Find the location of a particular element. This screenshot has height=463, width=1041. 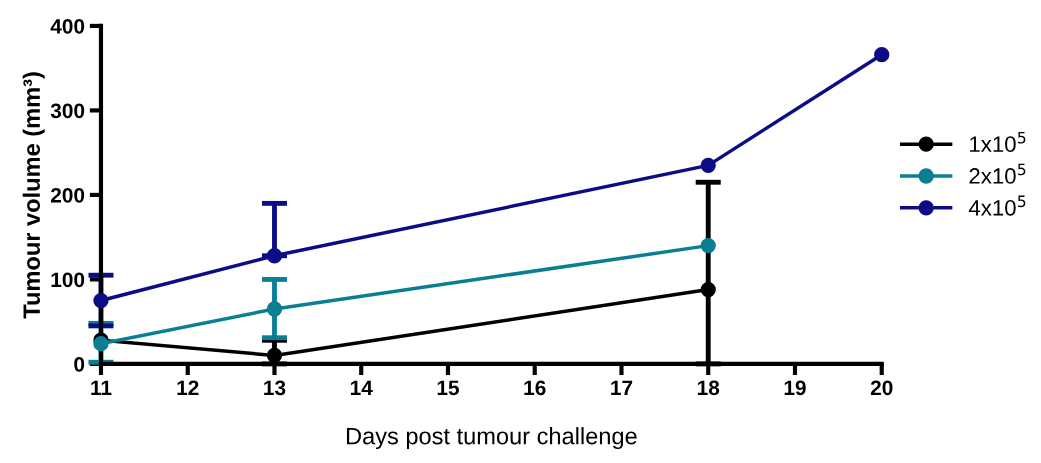

x-tick-label: 13 is located at coordinates (275, 388).